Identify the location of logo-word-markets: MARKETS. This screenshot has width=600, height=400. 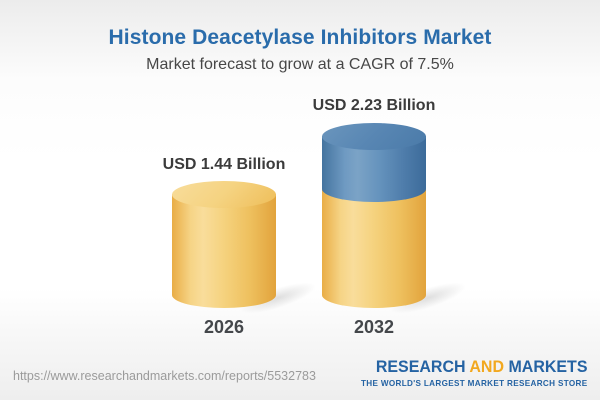
(547, 366).